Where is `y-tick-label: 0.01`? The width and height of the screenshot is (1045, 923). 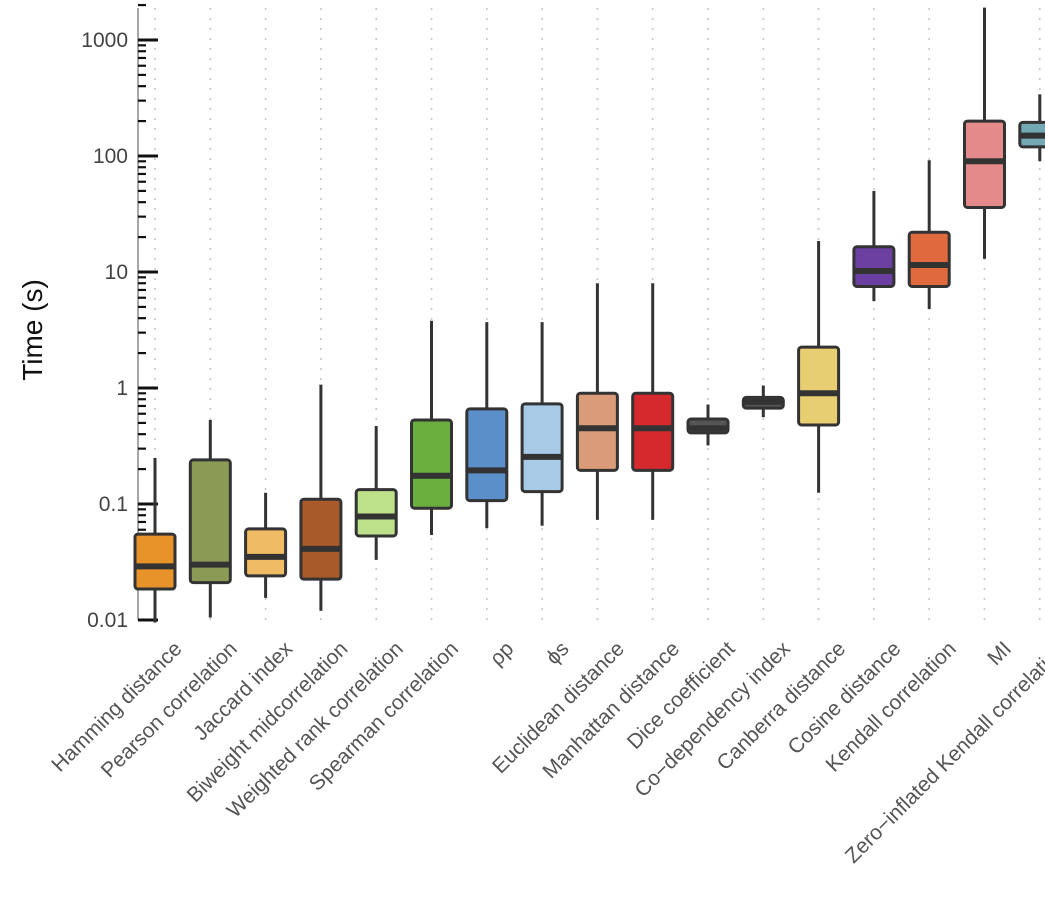
y-tick-label: 0.01 is located at coordinates (107, 620).